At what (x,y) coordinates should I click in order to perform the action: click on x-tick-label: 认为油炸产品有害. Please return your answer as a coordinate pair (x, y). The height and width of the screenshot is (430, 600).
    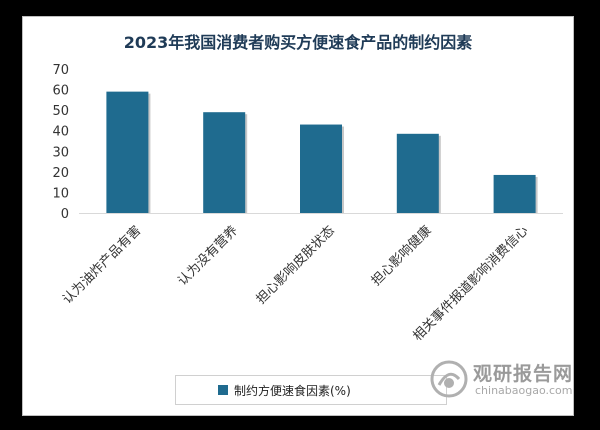
    Looking at the image, I should click on (101, 265).